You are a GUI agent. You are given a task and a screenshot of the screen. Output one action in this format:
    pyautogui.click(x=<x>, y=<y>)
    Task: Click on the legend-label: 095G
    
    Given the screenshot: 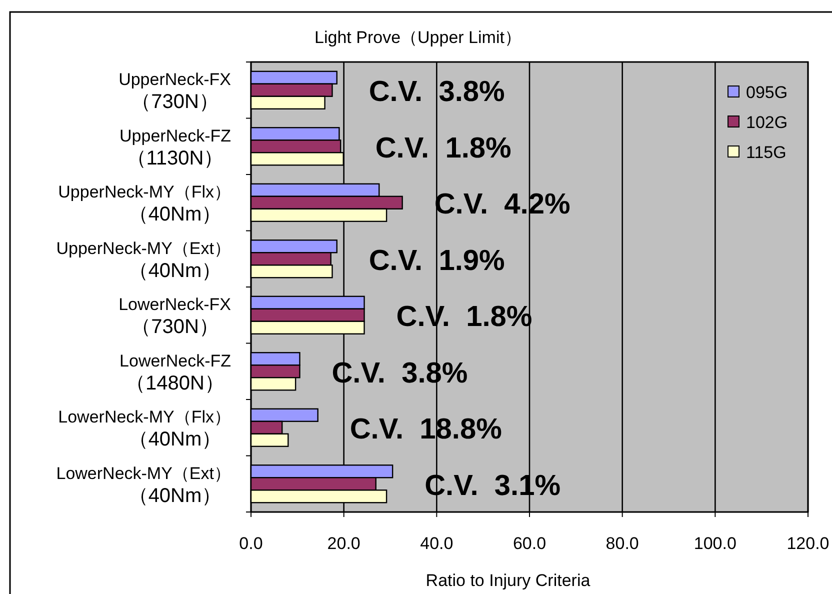 What is the action you would take?
    pyautogui.click(x=767, y=92)
    